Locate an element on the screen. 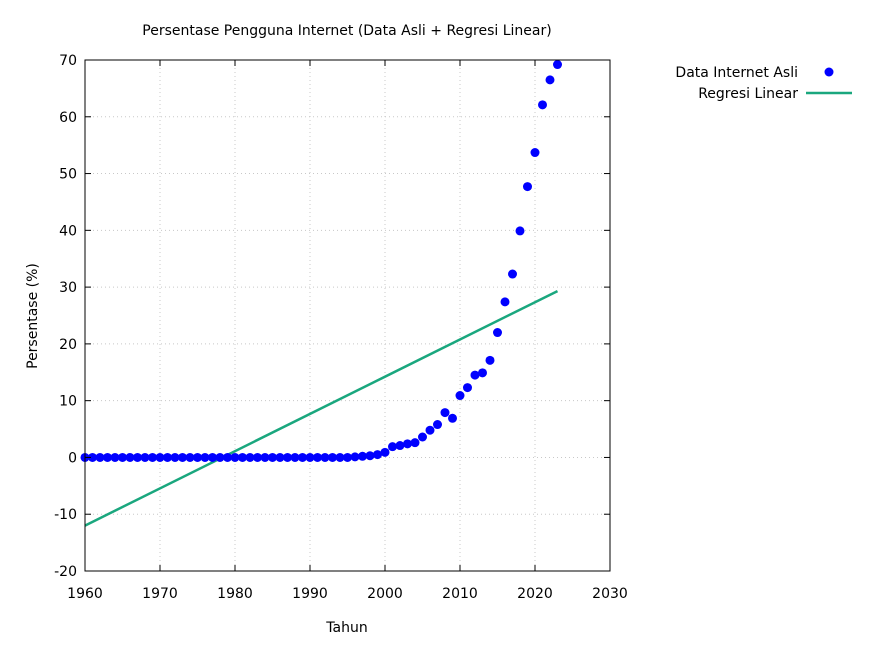 This screenshot has width=888, height=656. legend-label-scatter: Data Internet Asli is located at coordinates (736, 73).